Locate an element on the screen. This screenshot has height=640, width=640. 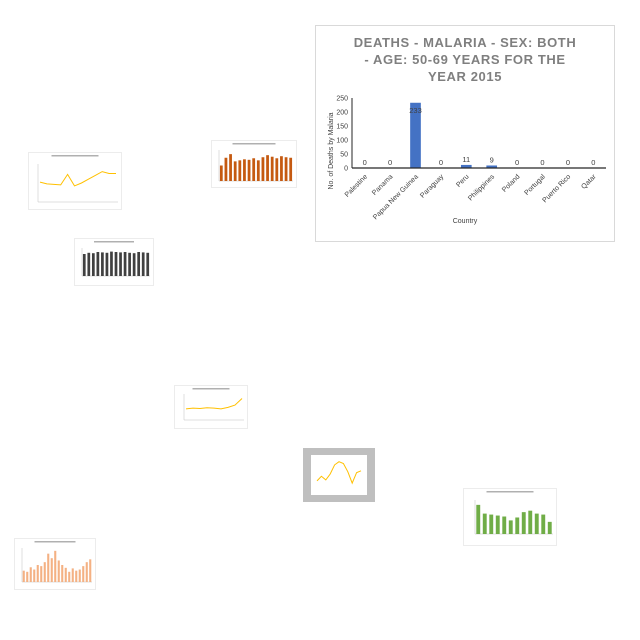
y-tick-label: 200 is located at coordinates (342, 113).